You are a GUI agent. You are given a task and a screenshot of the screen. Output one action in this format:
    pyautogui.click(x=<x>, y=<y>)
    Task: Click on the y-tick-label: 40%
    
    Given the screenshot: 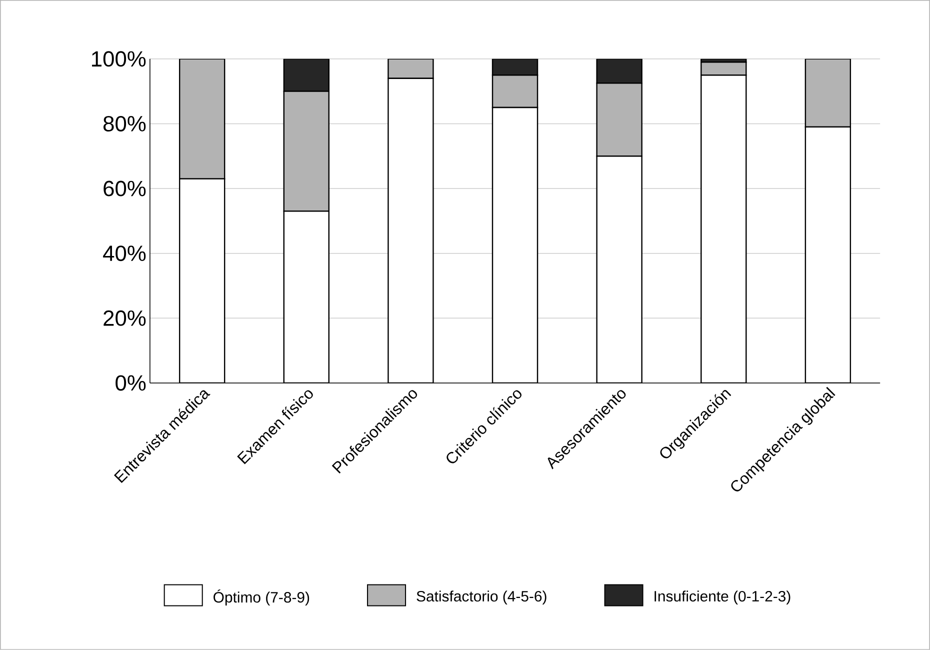 What is the action you would take?
    pyautogui.click(x=124, y=254)
    